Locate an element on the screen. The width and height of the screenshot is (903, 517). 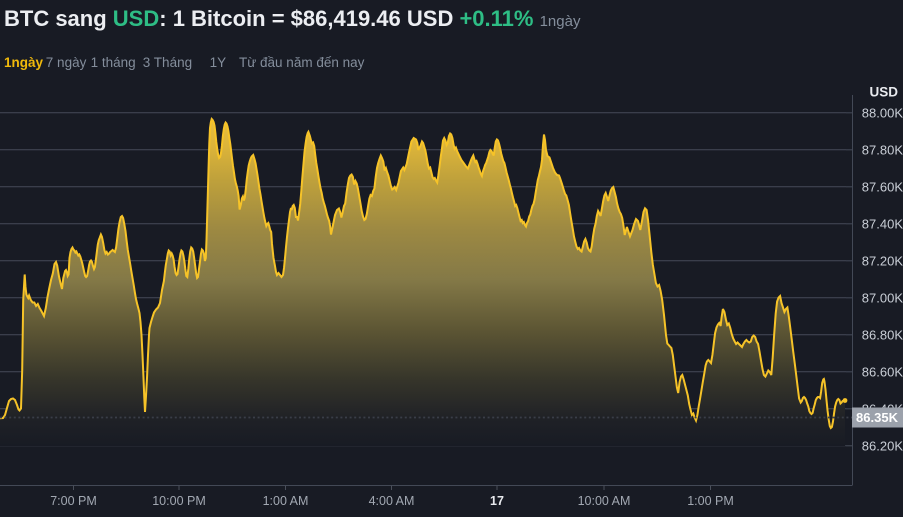
svg-text: 4:00 AM is located at coordinates (392, 501).